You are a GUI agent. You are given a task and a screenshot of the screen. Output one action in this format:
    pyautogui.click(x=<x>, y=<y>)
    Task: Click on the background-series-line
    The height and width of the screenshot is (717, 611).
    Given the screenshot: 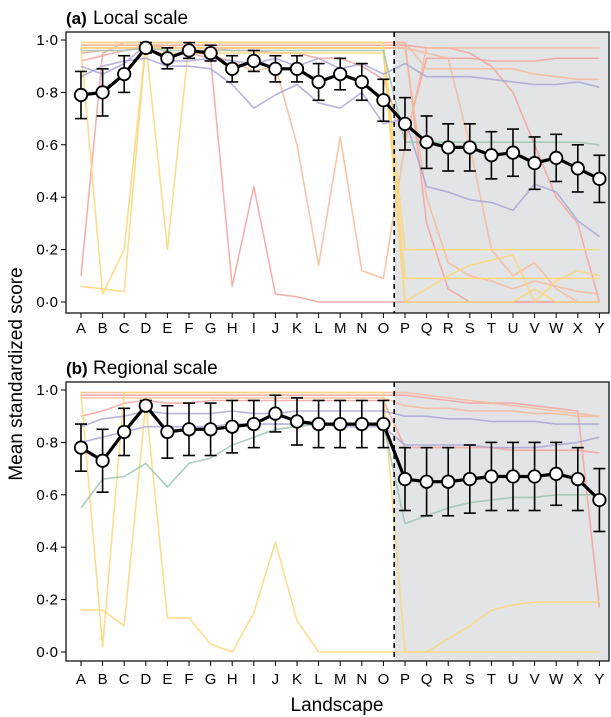 What is the action you would take?
    pyautogui.click(x=340, y=407)
    